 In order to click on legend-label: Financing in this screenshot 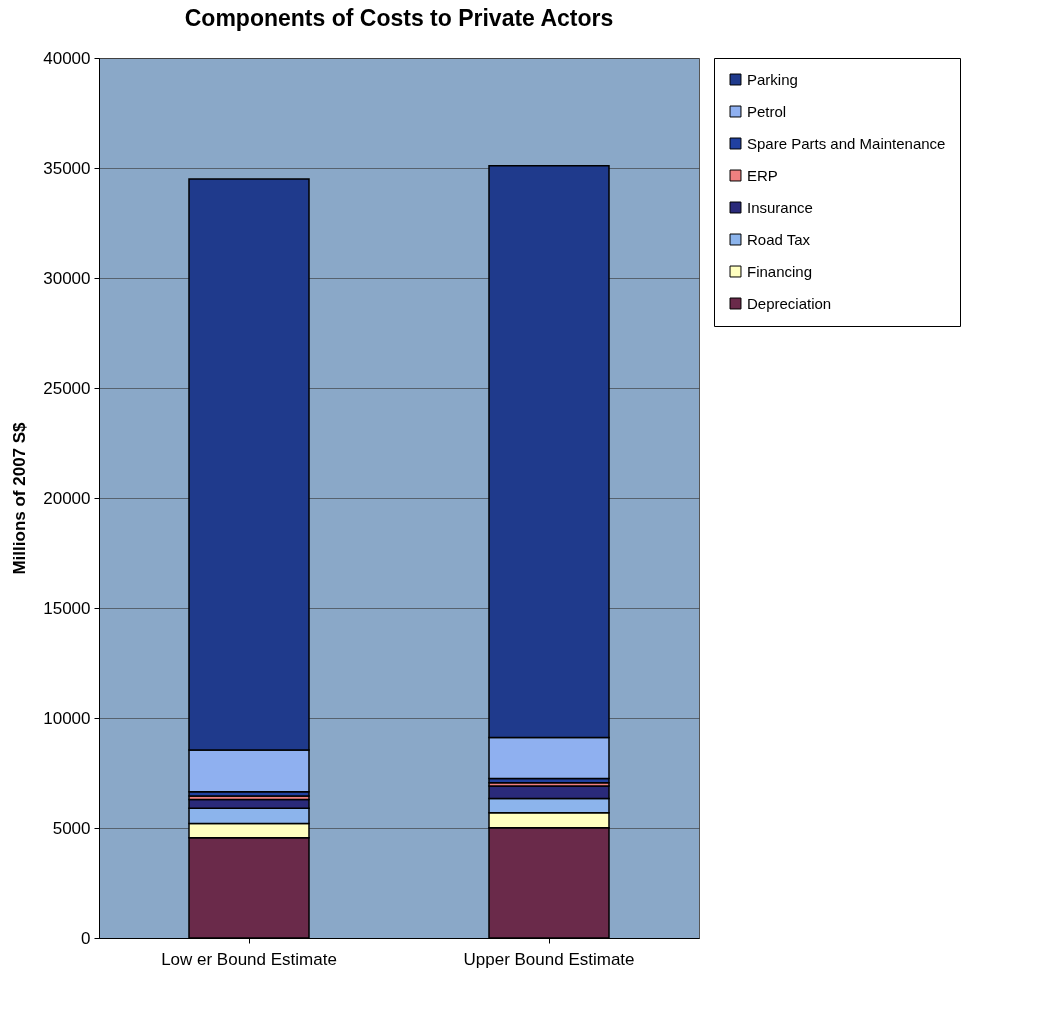, I will do `click(780, 271)`.